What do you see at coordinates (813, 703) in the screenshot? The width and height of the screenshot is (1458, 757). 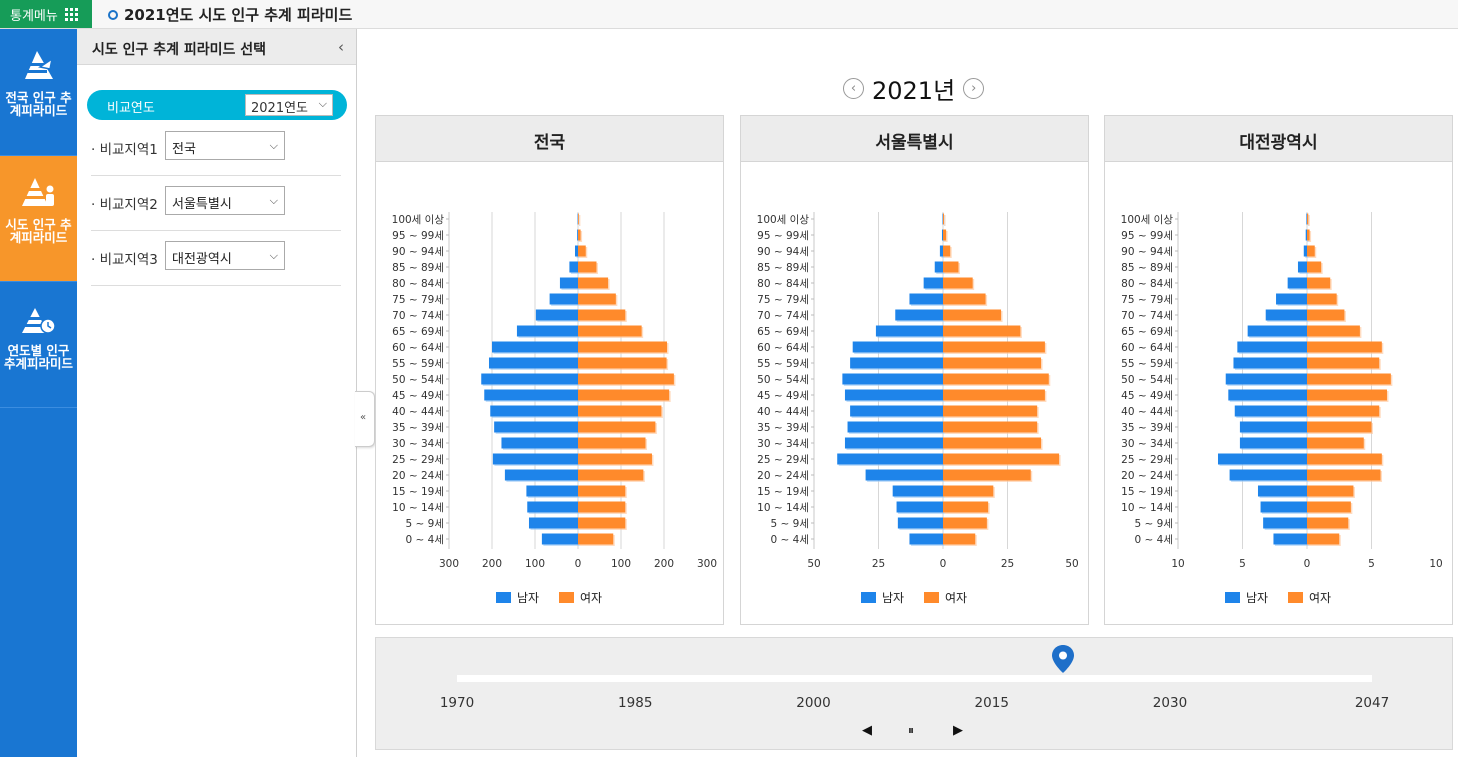 I see `timeline-tick-label: 2000` at bounding box center [813, 703].